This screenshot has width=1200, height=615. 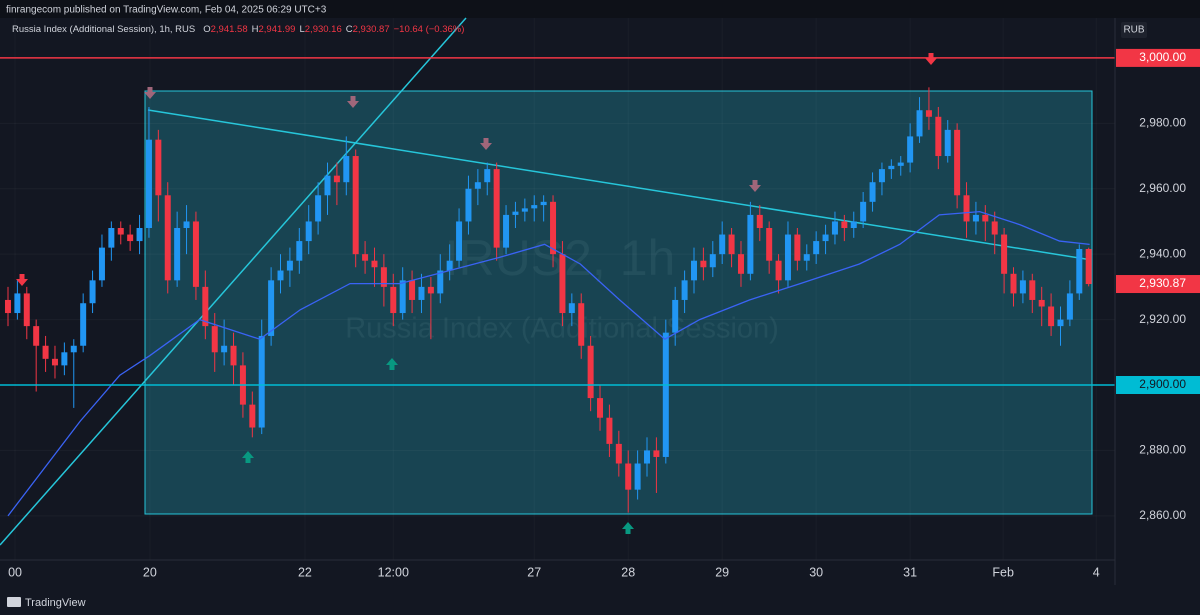 What do you see at coordinates (628, 572) in the screenshot?
I see `x-tick-label: 28` at bounding box center [628, 572].